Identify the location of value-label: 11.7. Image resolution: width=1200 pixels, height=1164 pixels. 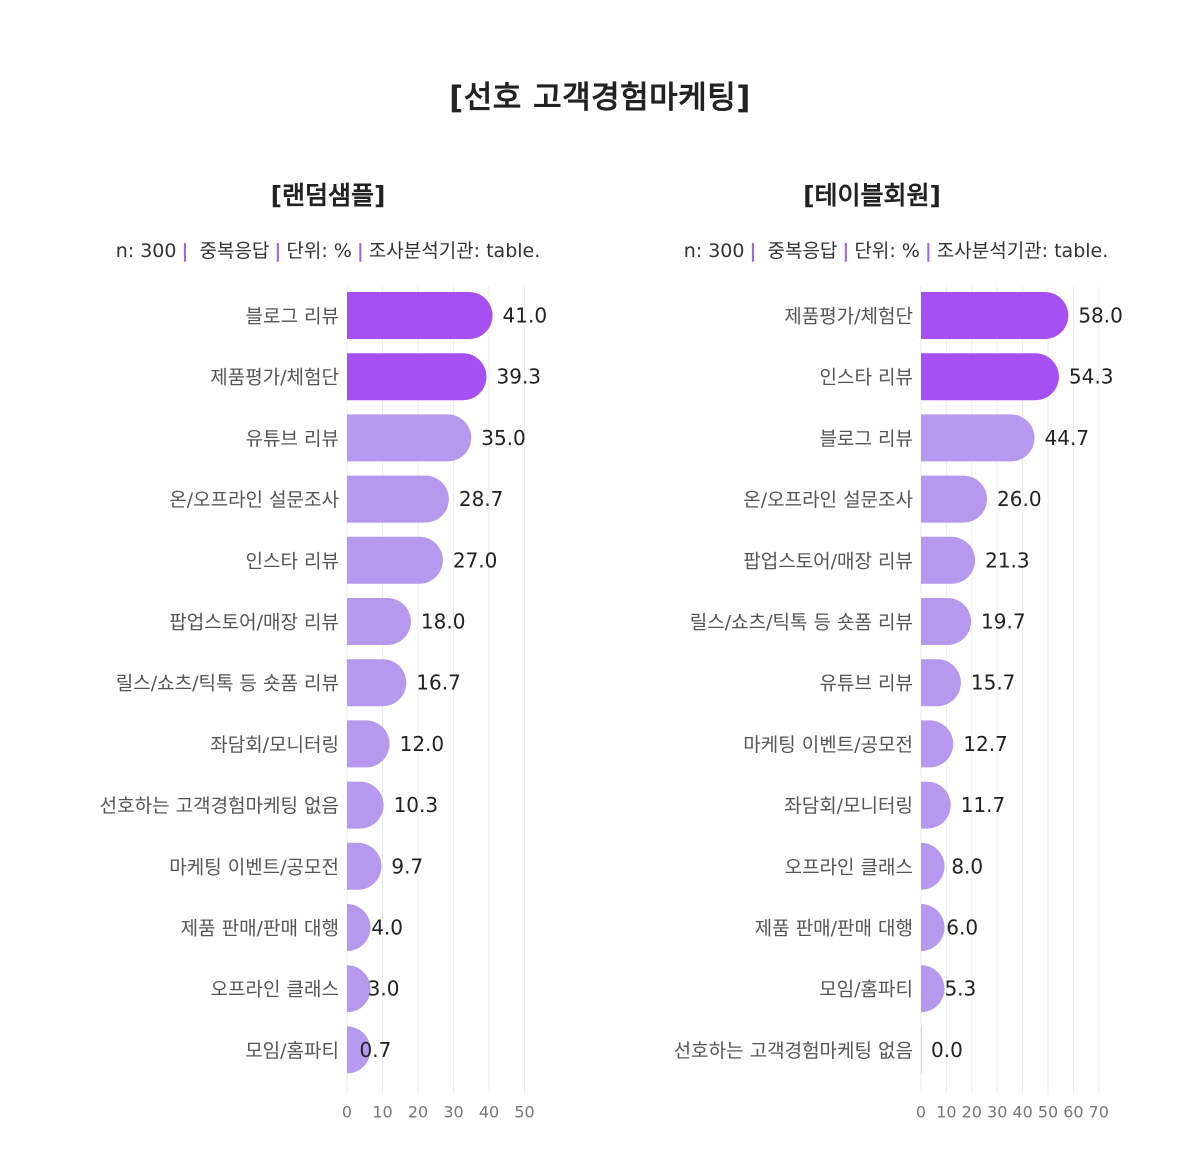
(983, 805).